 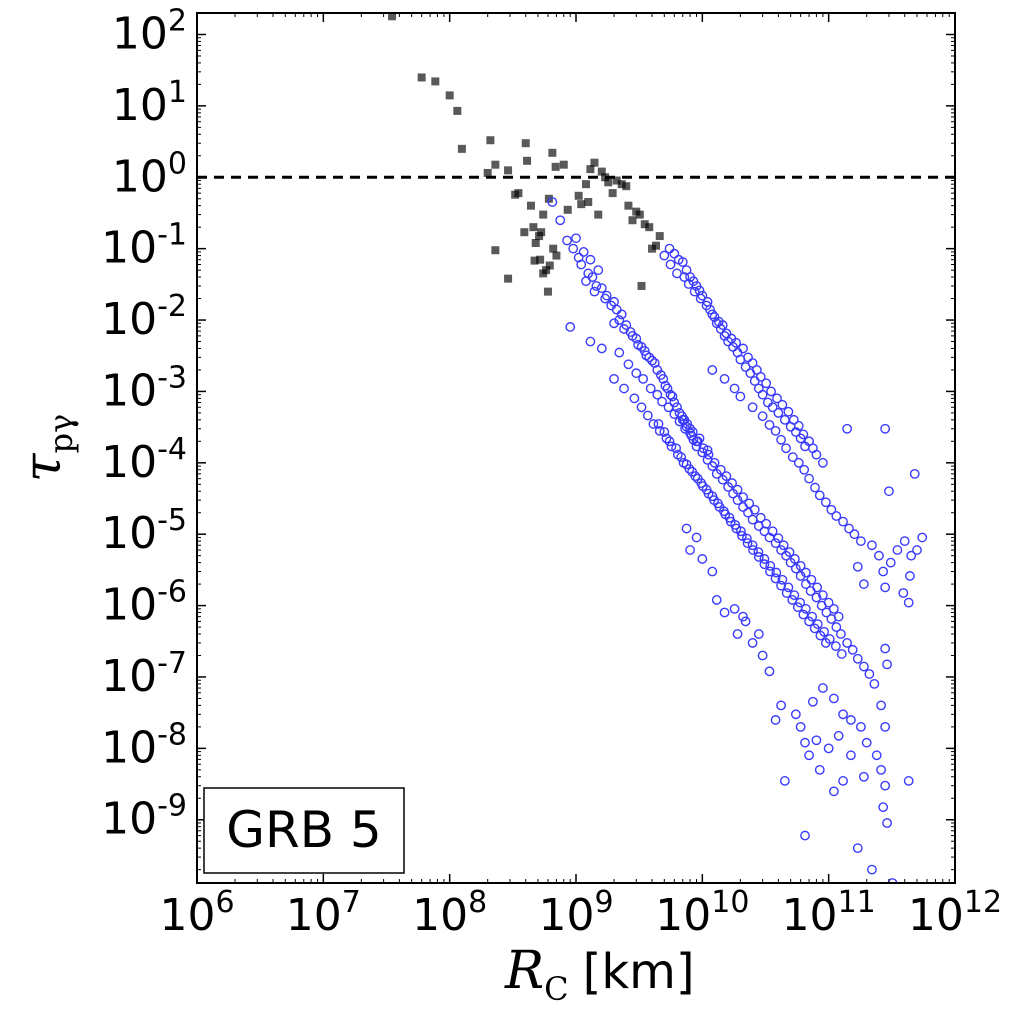 What do you see at coordinates (144, 817) in the screenshot?
I see `y-tick-label: 10⁻⁹` at bounding box center [144, 817].